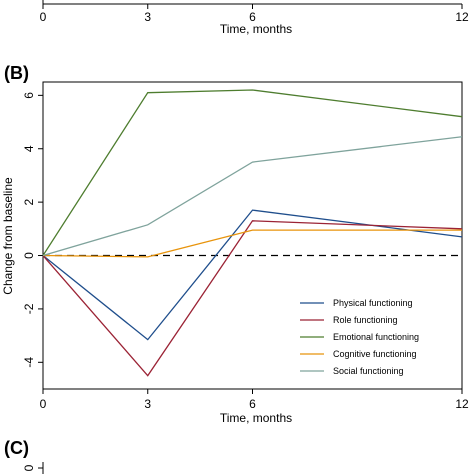  I want to click on y-tick-label: 2, so click(29, 201).